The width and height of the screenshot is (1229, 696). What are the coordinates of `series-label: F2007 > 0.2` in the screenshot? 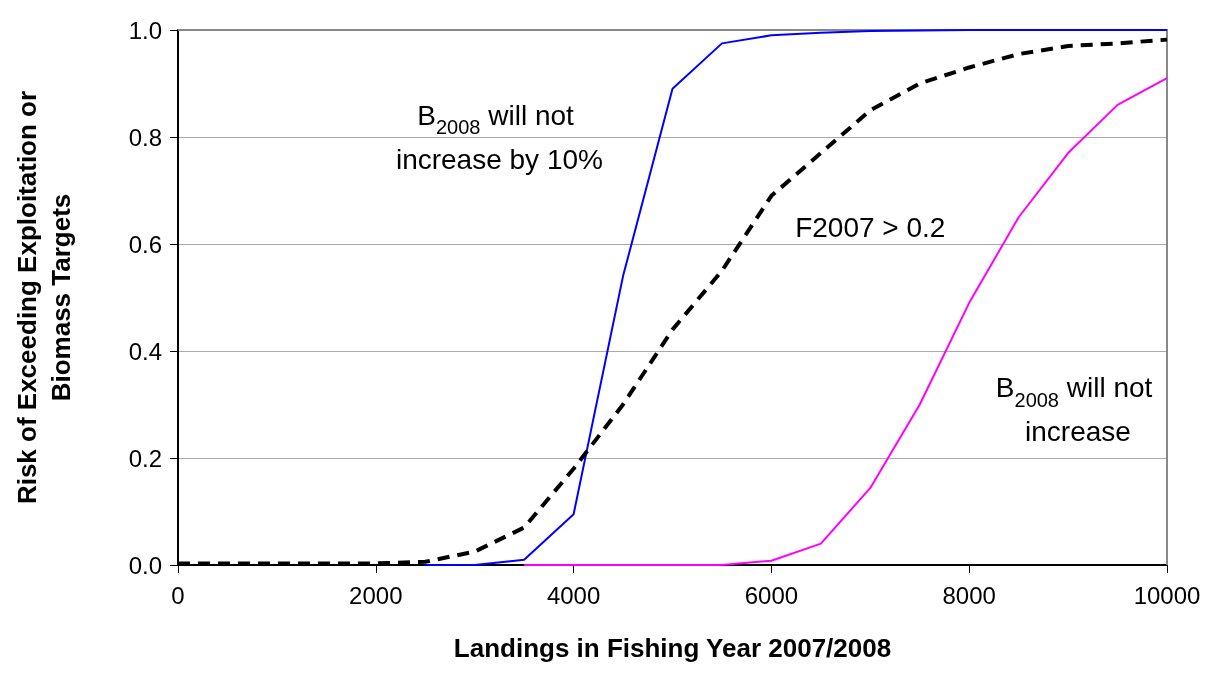 It's located at (870, 228).